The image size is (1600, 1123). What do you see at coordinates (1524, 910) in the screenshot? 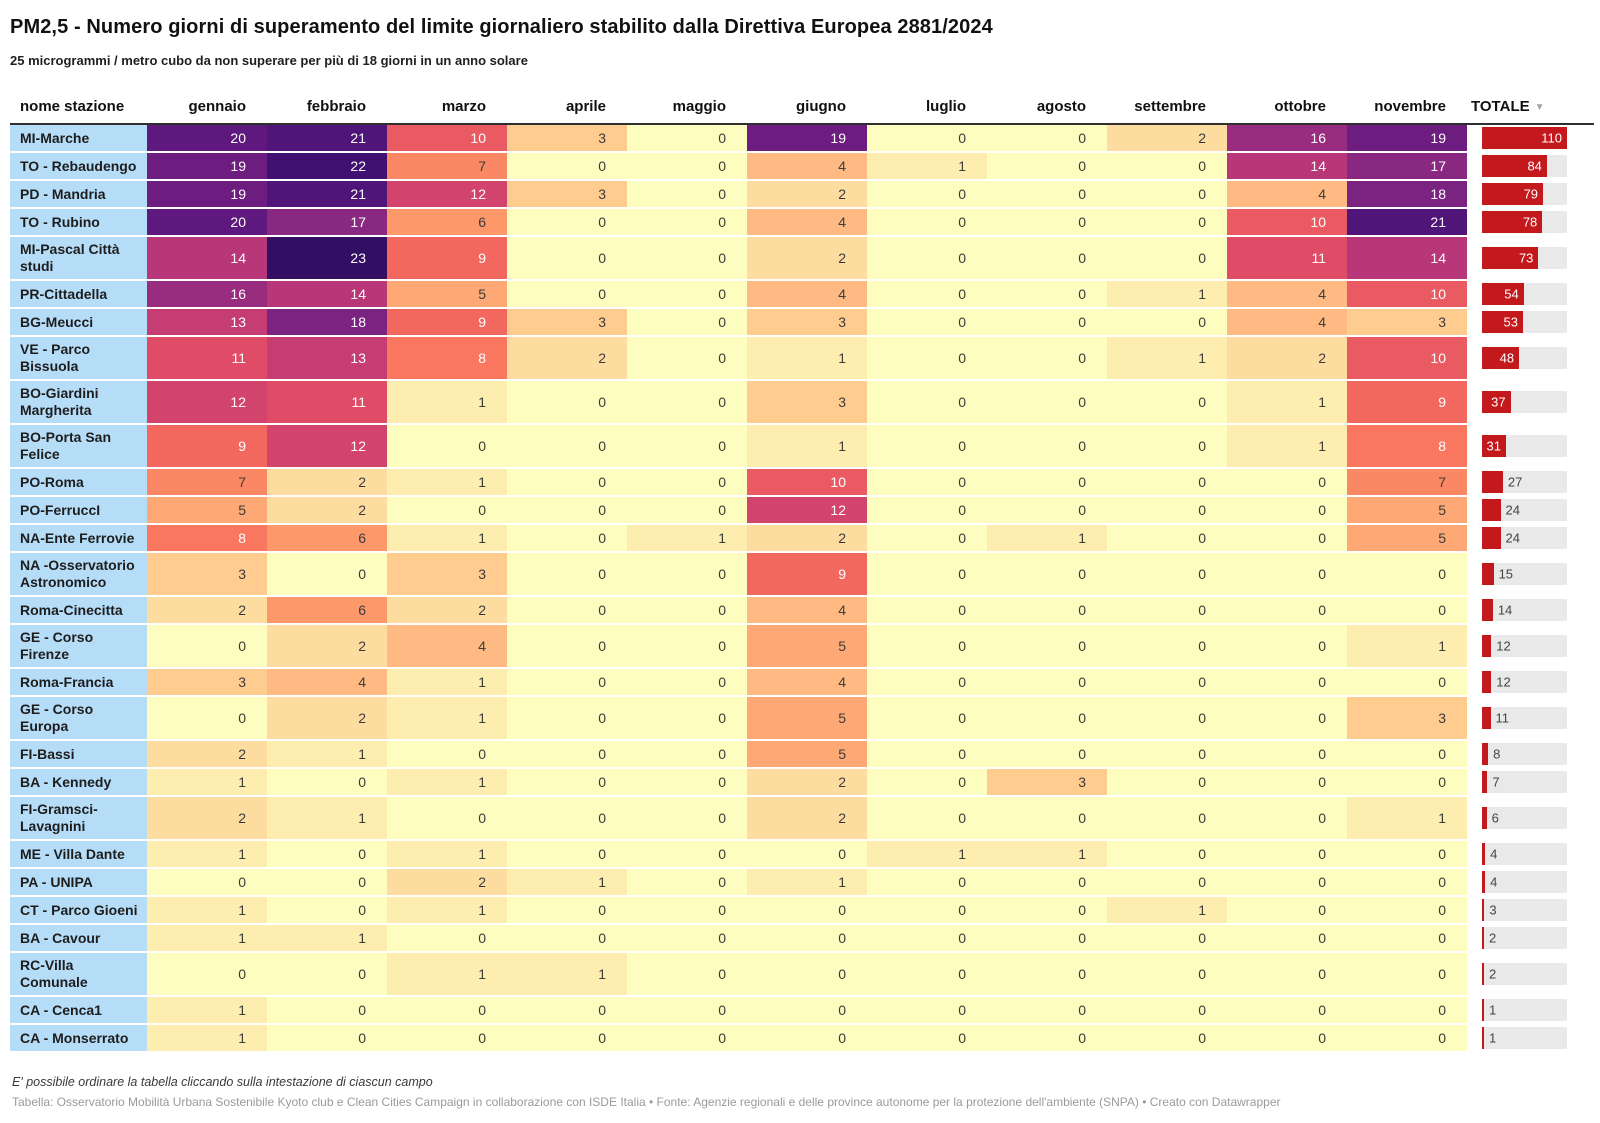
I see `total-bar-track: 3` at bounding box center [1524, 910].